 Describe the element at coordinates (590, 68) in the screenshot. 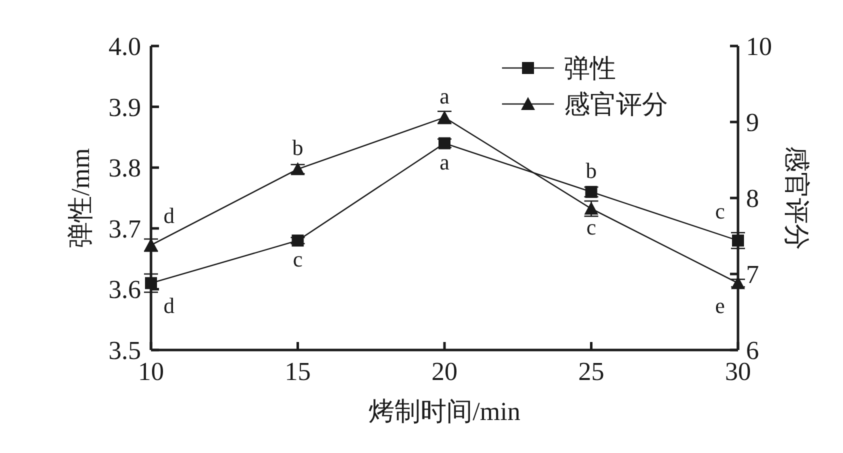

I see `legend-label: 弹性` at that location.